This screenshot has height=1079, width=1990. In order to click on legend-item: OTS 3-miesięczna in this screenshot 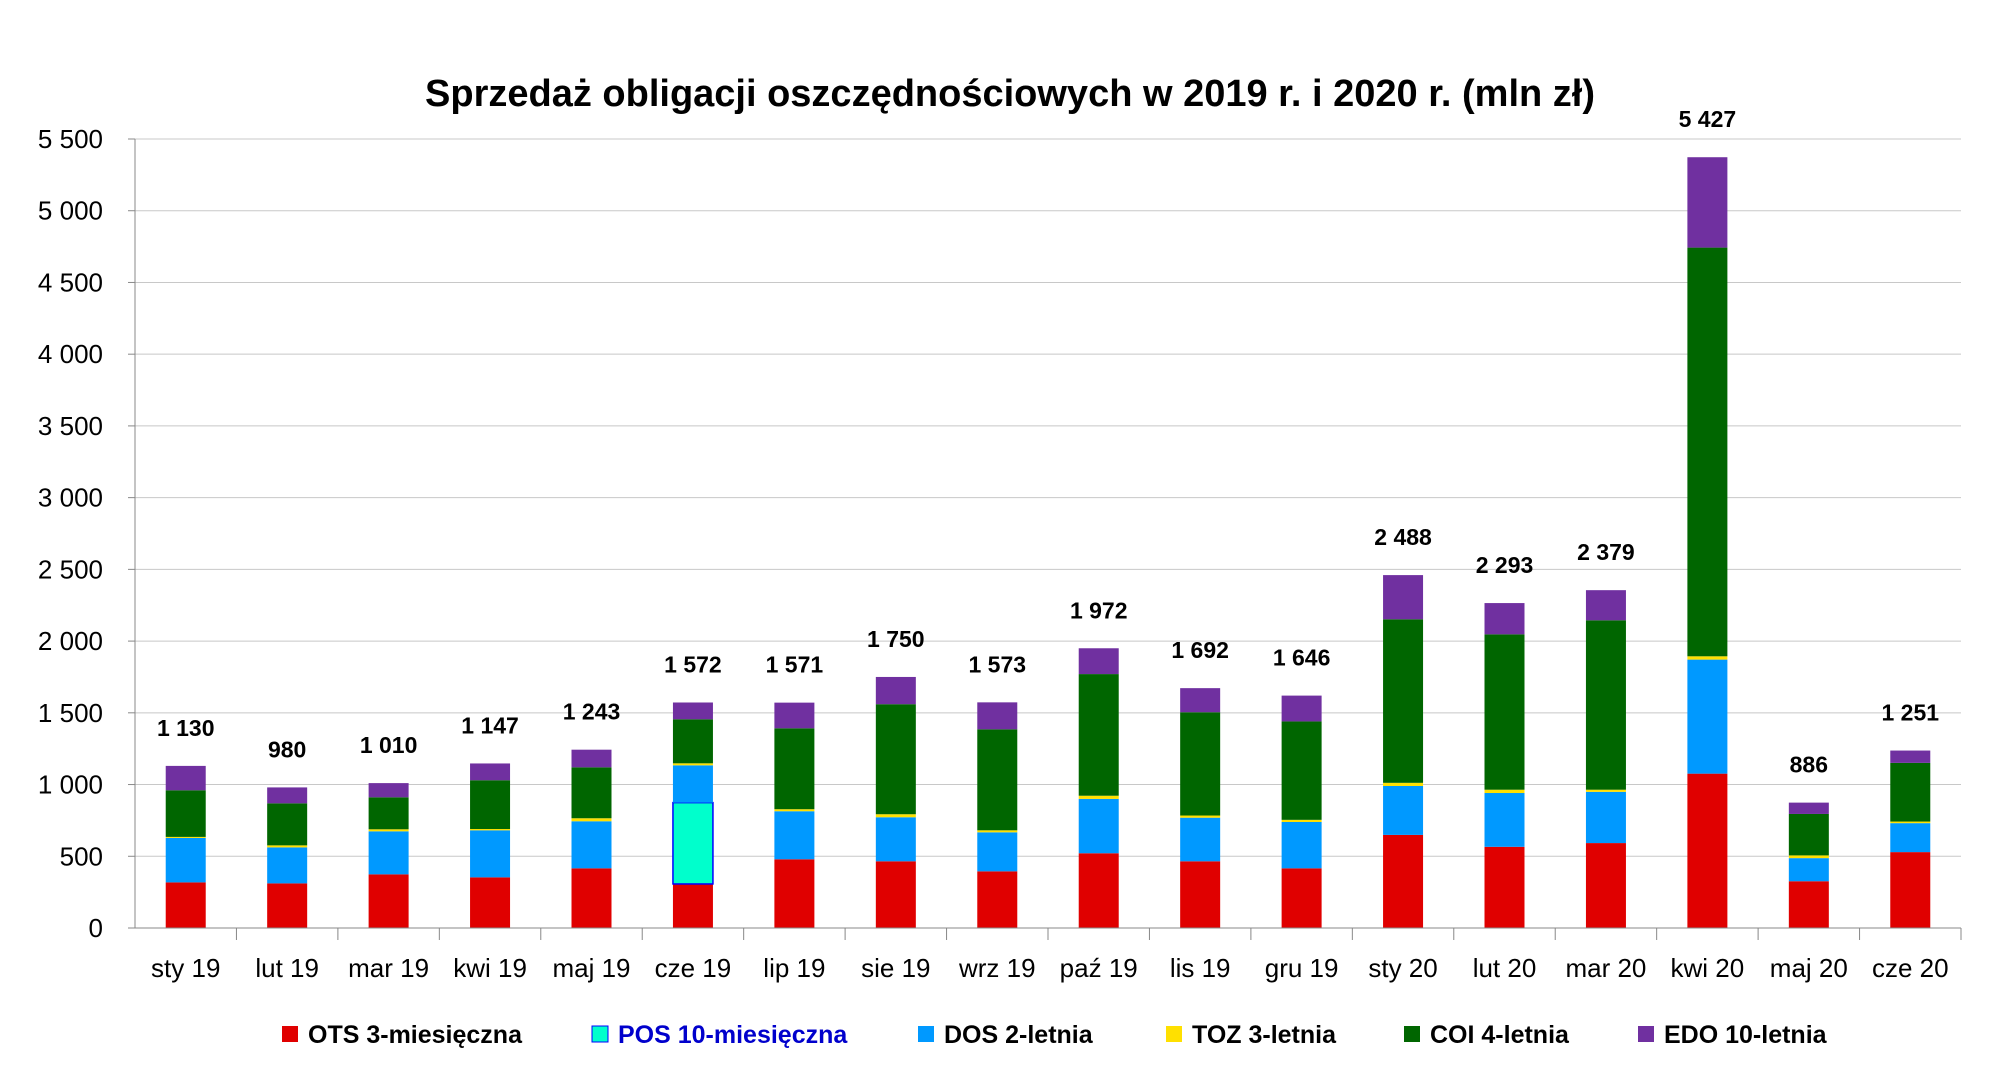, I will do `click(402, 1035)`.